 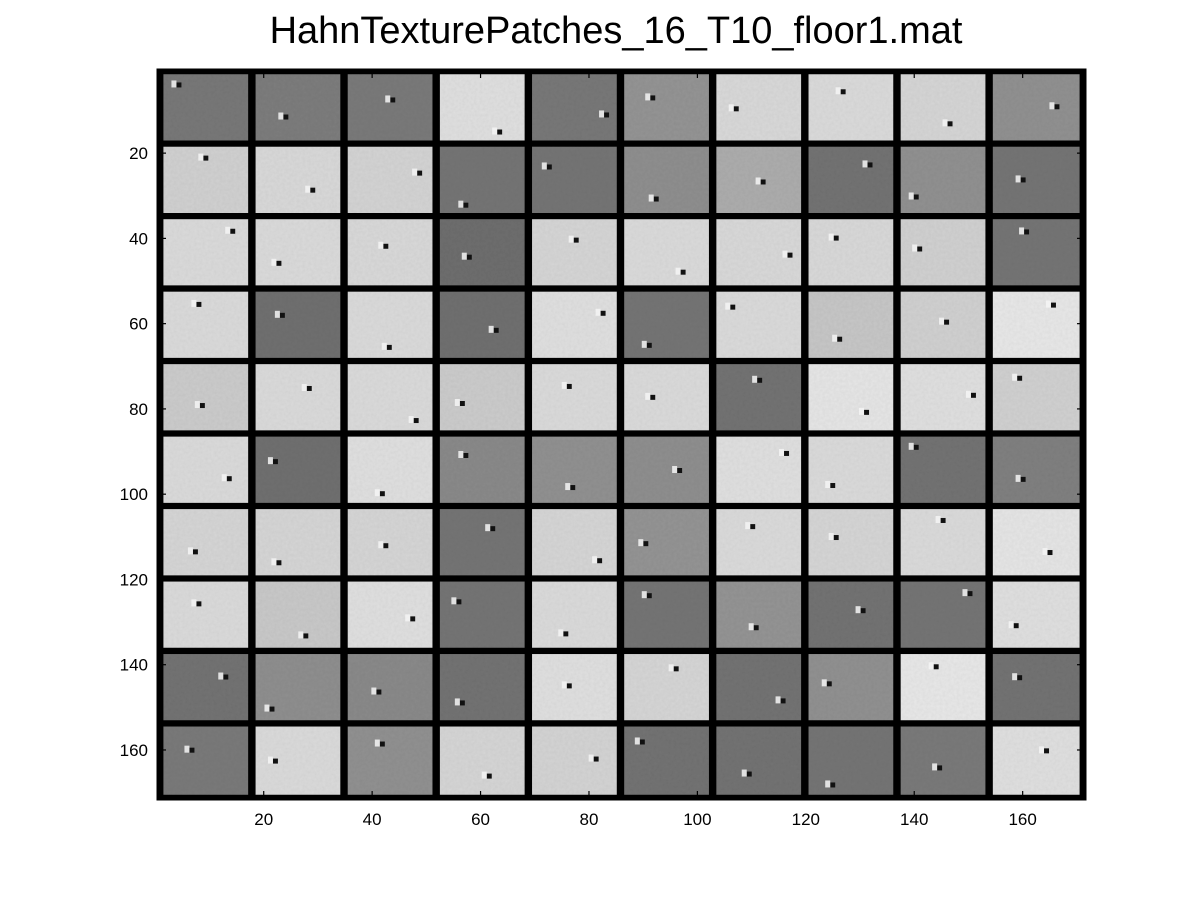 I want to click on patch-speck-r1-c7, so click(x=736, y=109).